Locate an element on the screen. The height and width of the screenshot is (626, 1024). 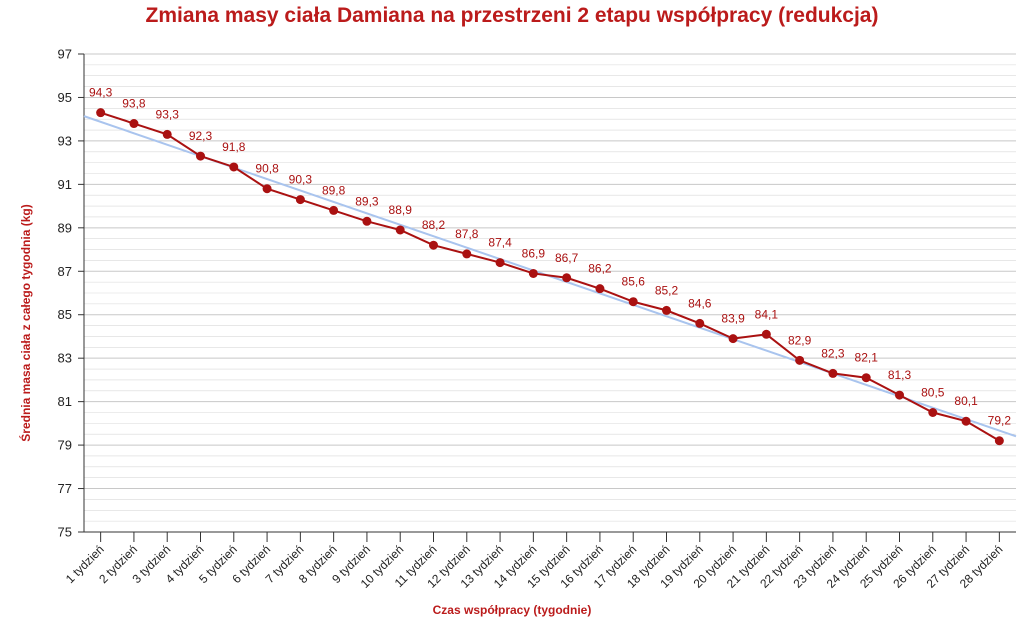
data-label: 79,2 is located at coordinates (1000, 421).